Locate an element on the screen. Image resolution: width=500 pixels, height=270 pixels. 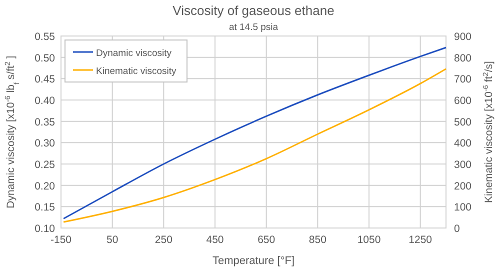
y2-tick-label: 900 is located at coordinates (463, 37).